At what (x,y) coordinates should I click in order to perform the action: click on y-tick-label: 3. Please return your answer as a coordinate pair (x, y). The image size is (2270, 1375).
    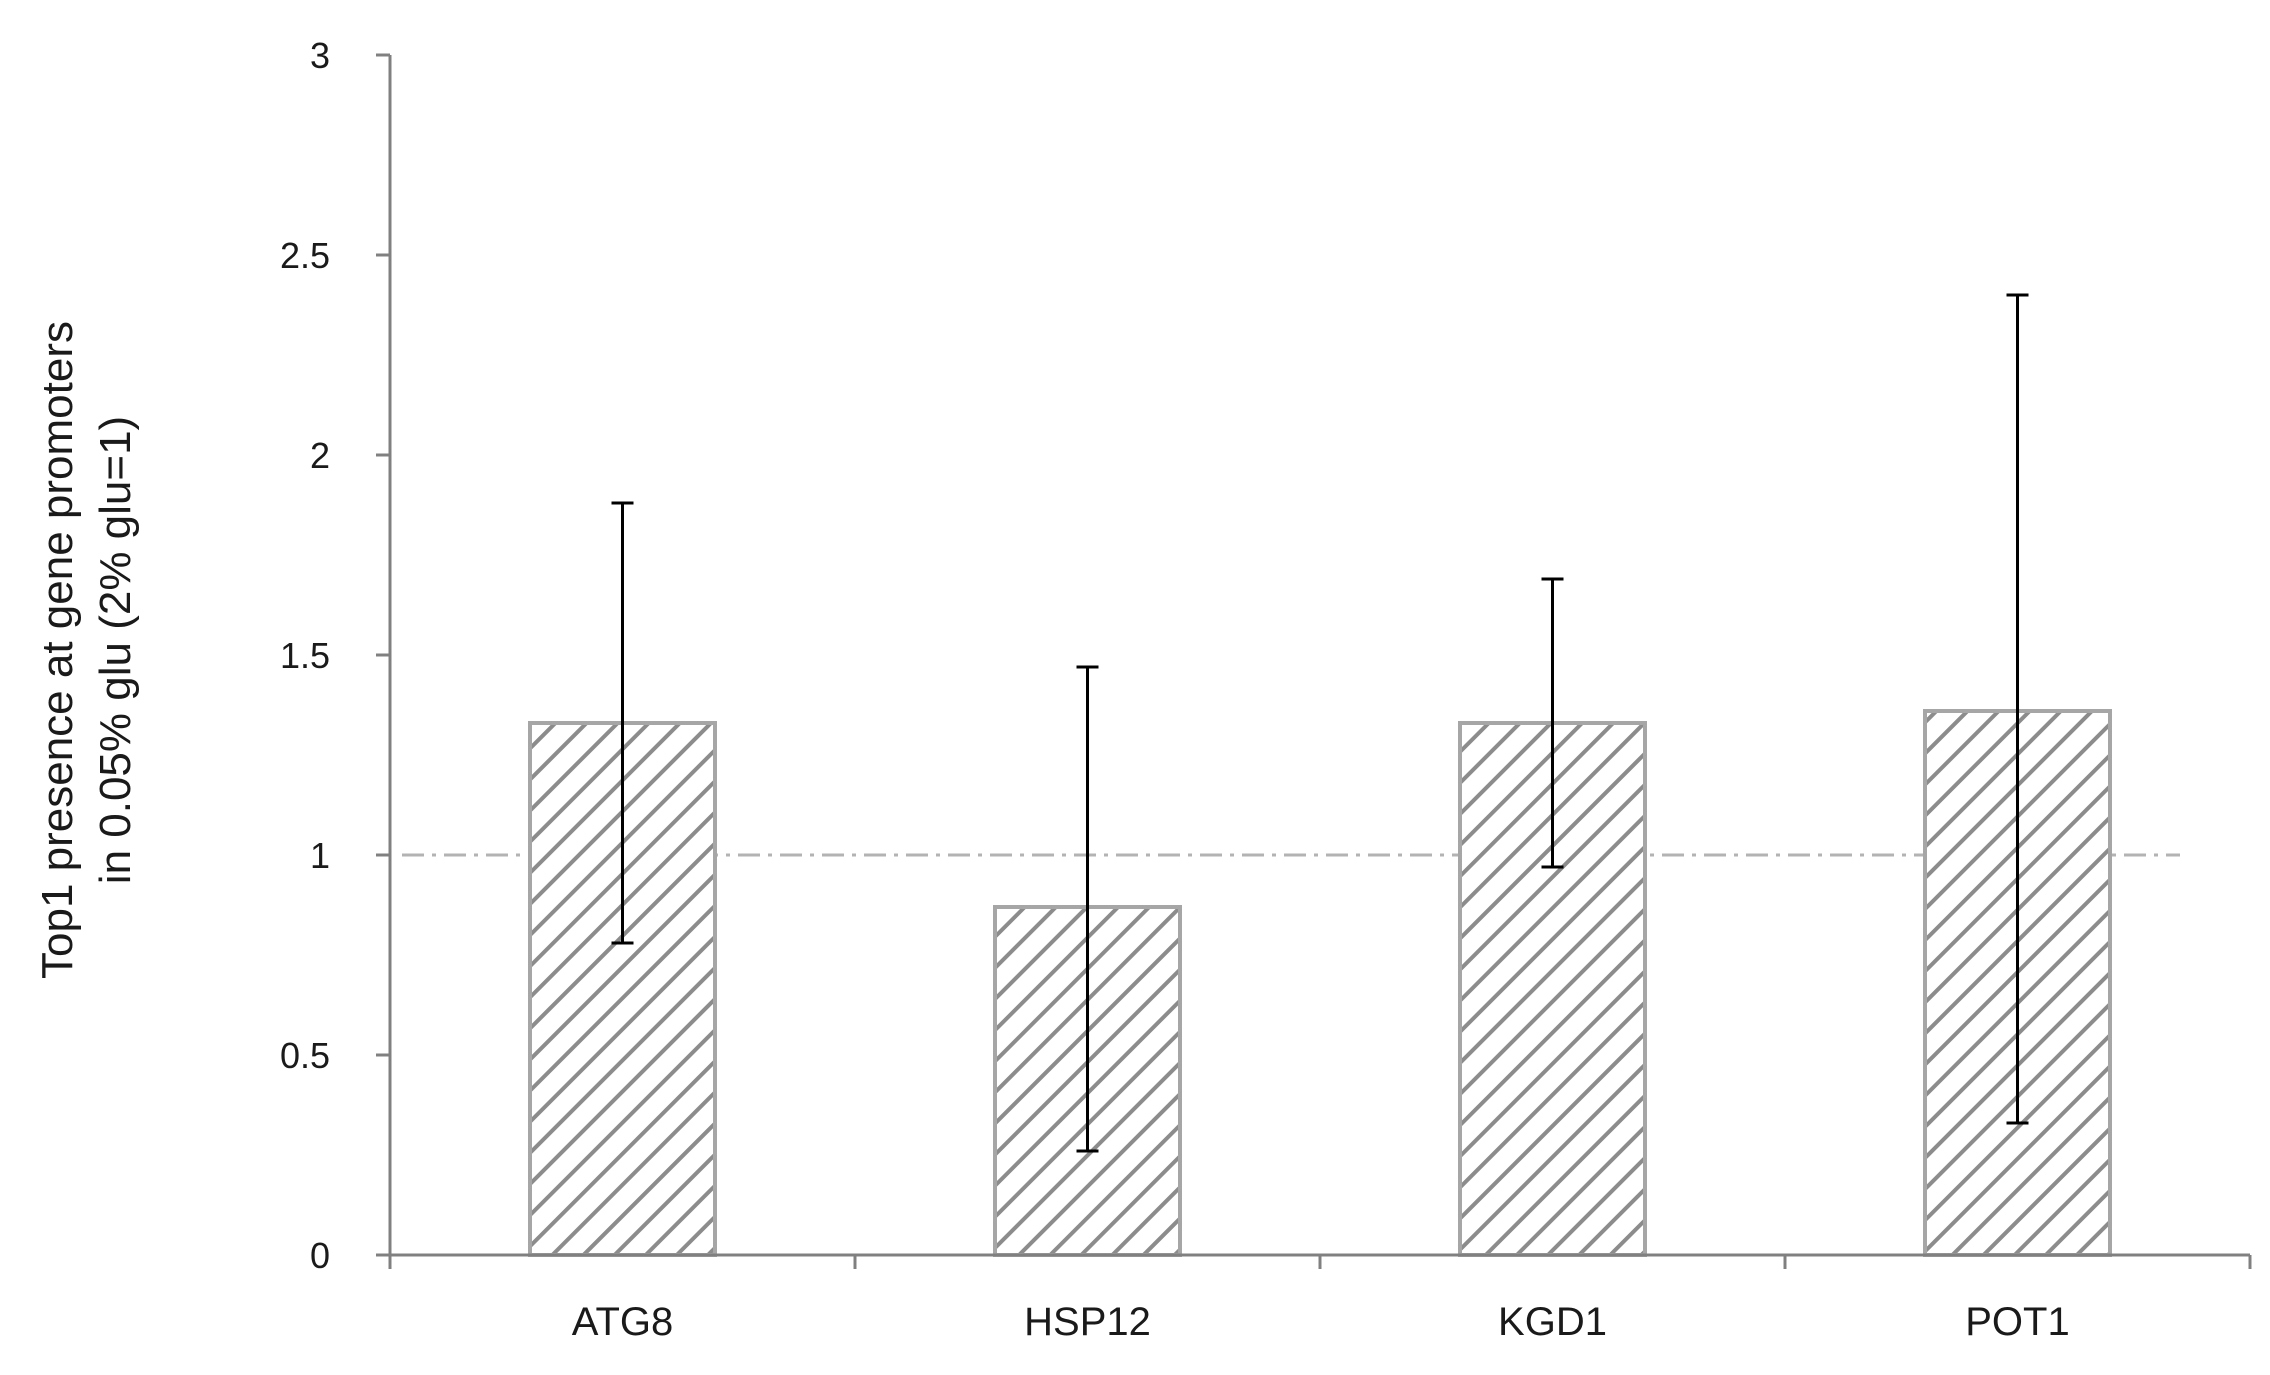
    Looking at the image, I should click on (320, 55).